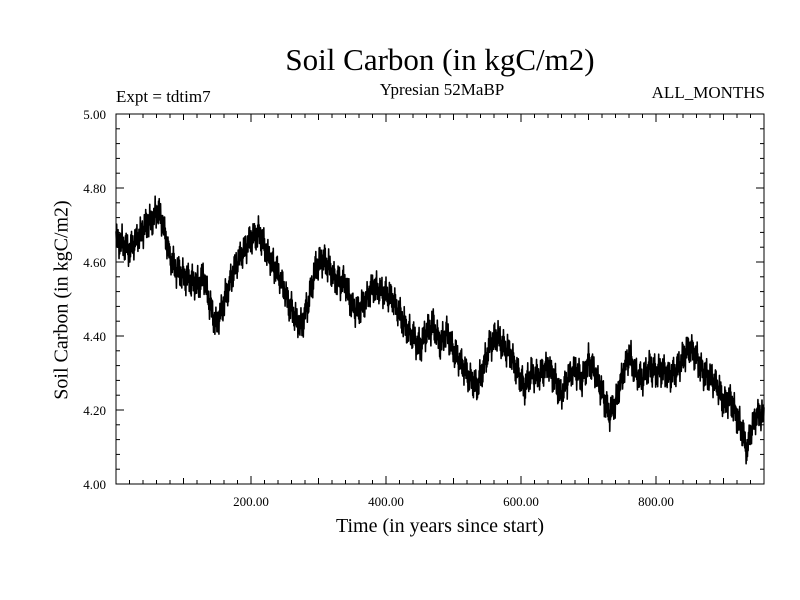  What do you see at coordinates (251, 501) in the screenshot?
I see `x-tick-label: 200.00` at bounding box center [251, 501].